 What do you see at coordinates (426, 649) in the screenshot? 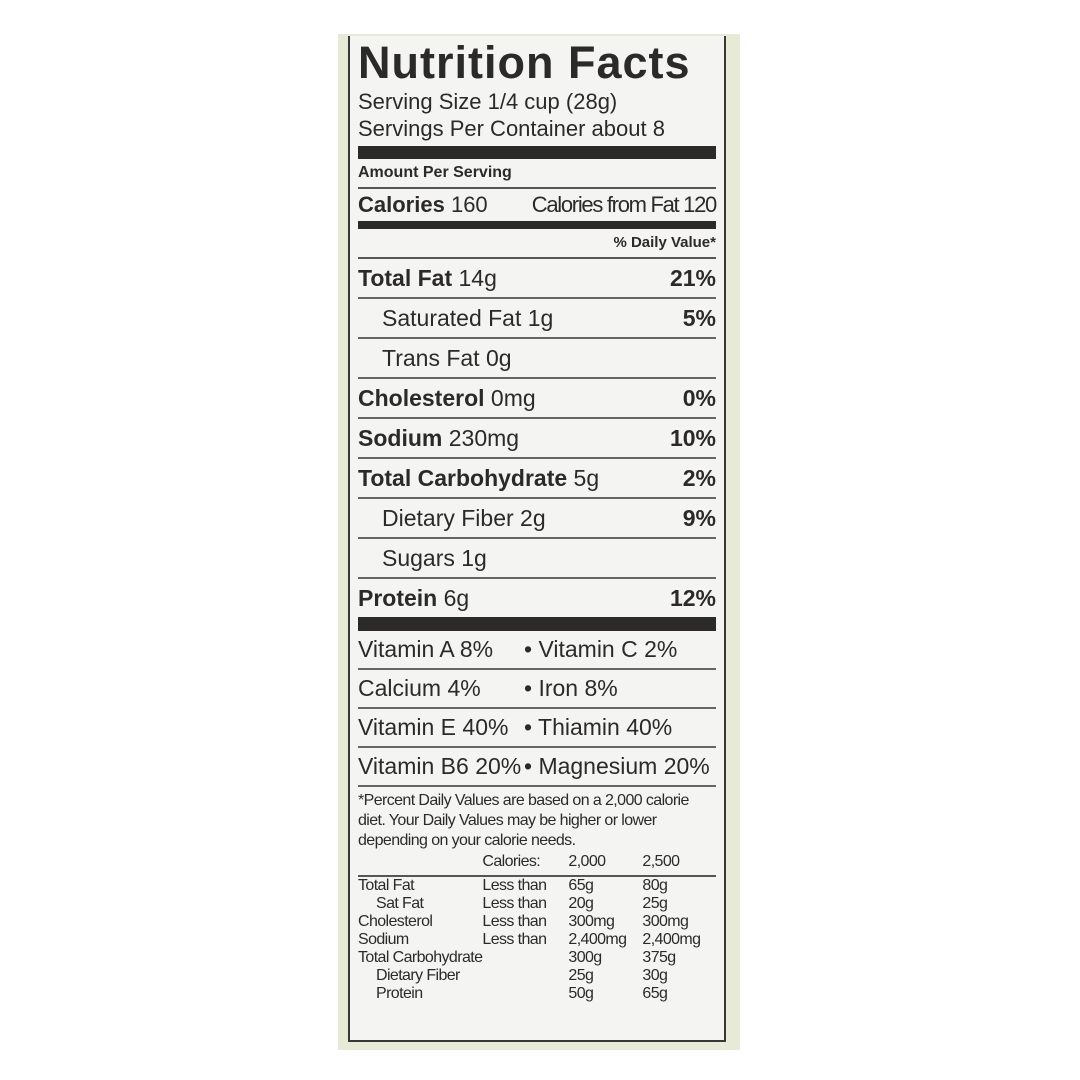
I see `vitamin-left: Vitamin A 8%` at bounding box center [426, 649].